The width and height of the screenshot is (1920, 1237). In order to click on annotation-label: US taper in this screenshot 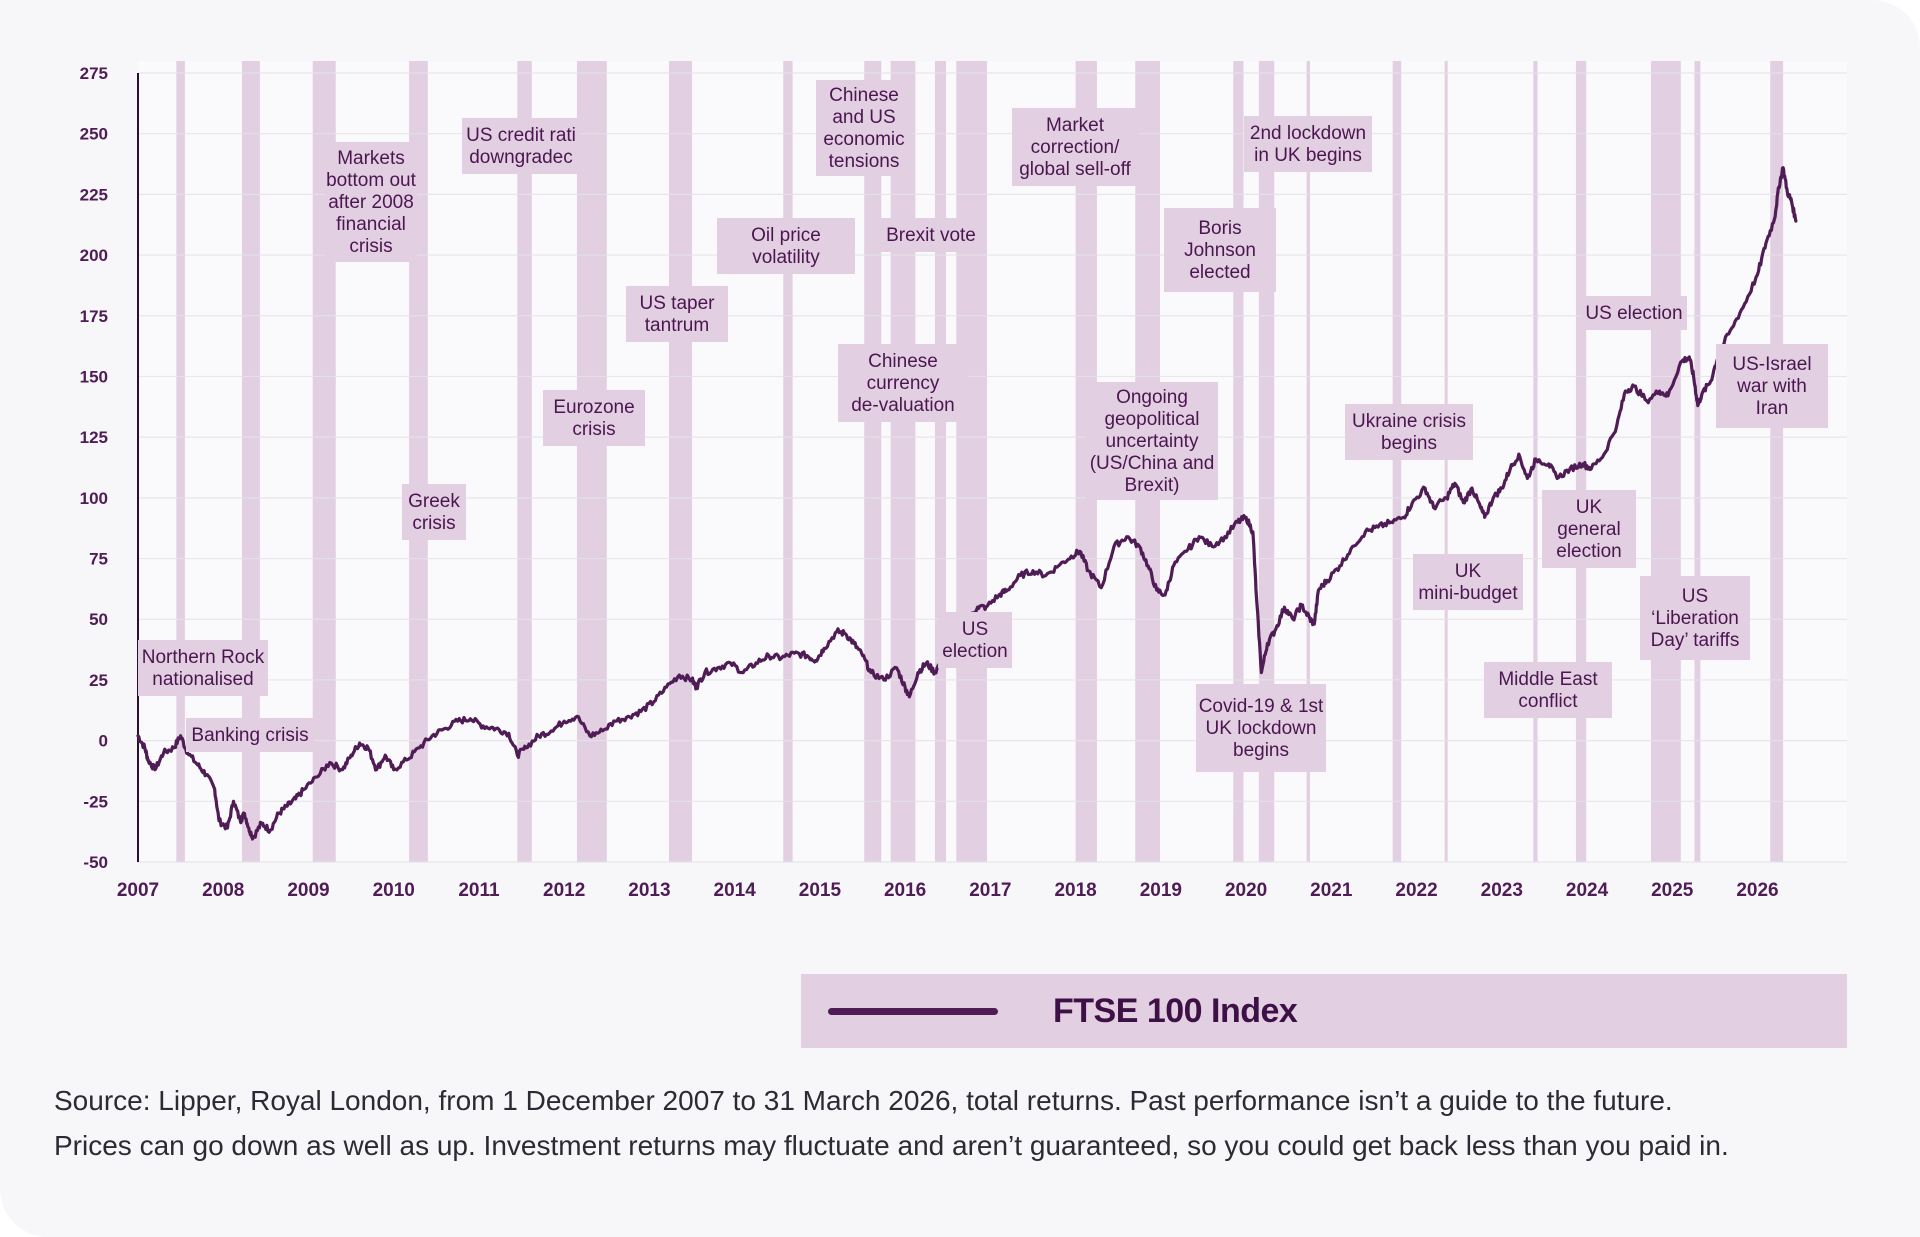, I will do `click(678, 303)`.